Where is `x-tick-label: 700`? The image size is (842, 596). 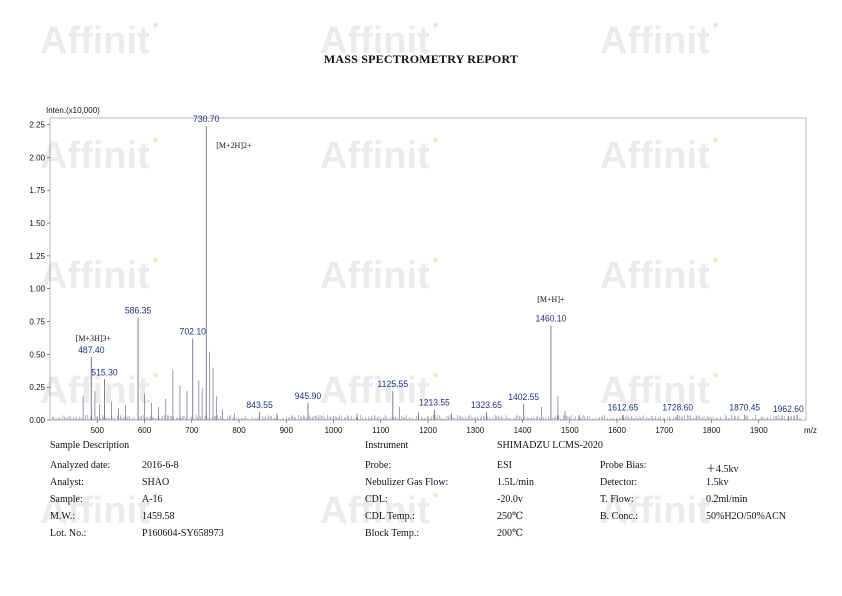
x-tick-label: 700 is located at coordinates (192, 430).